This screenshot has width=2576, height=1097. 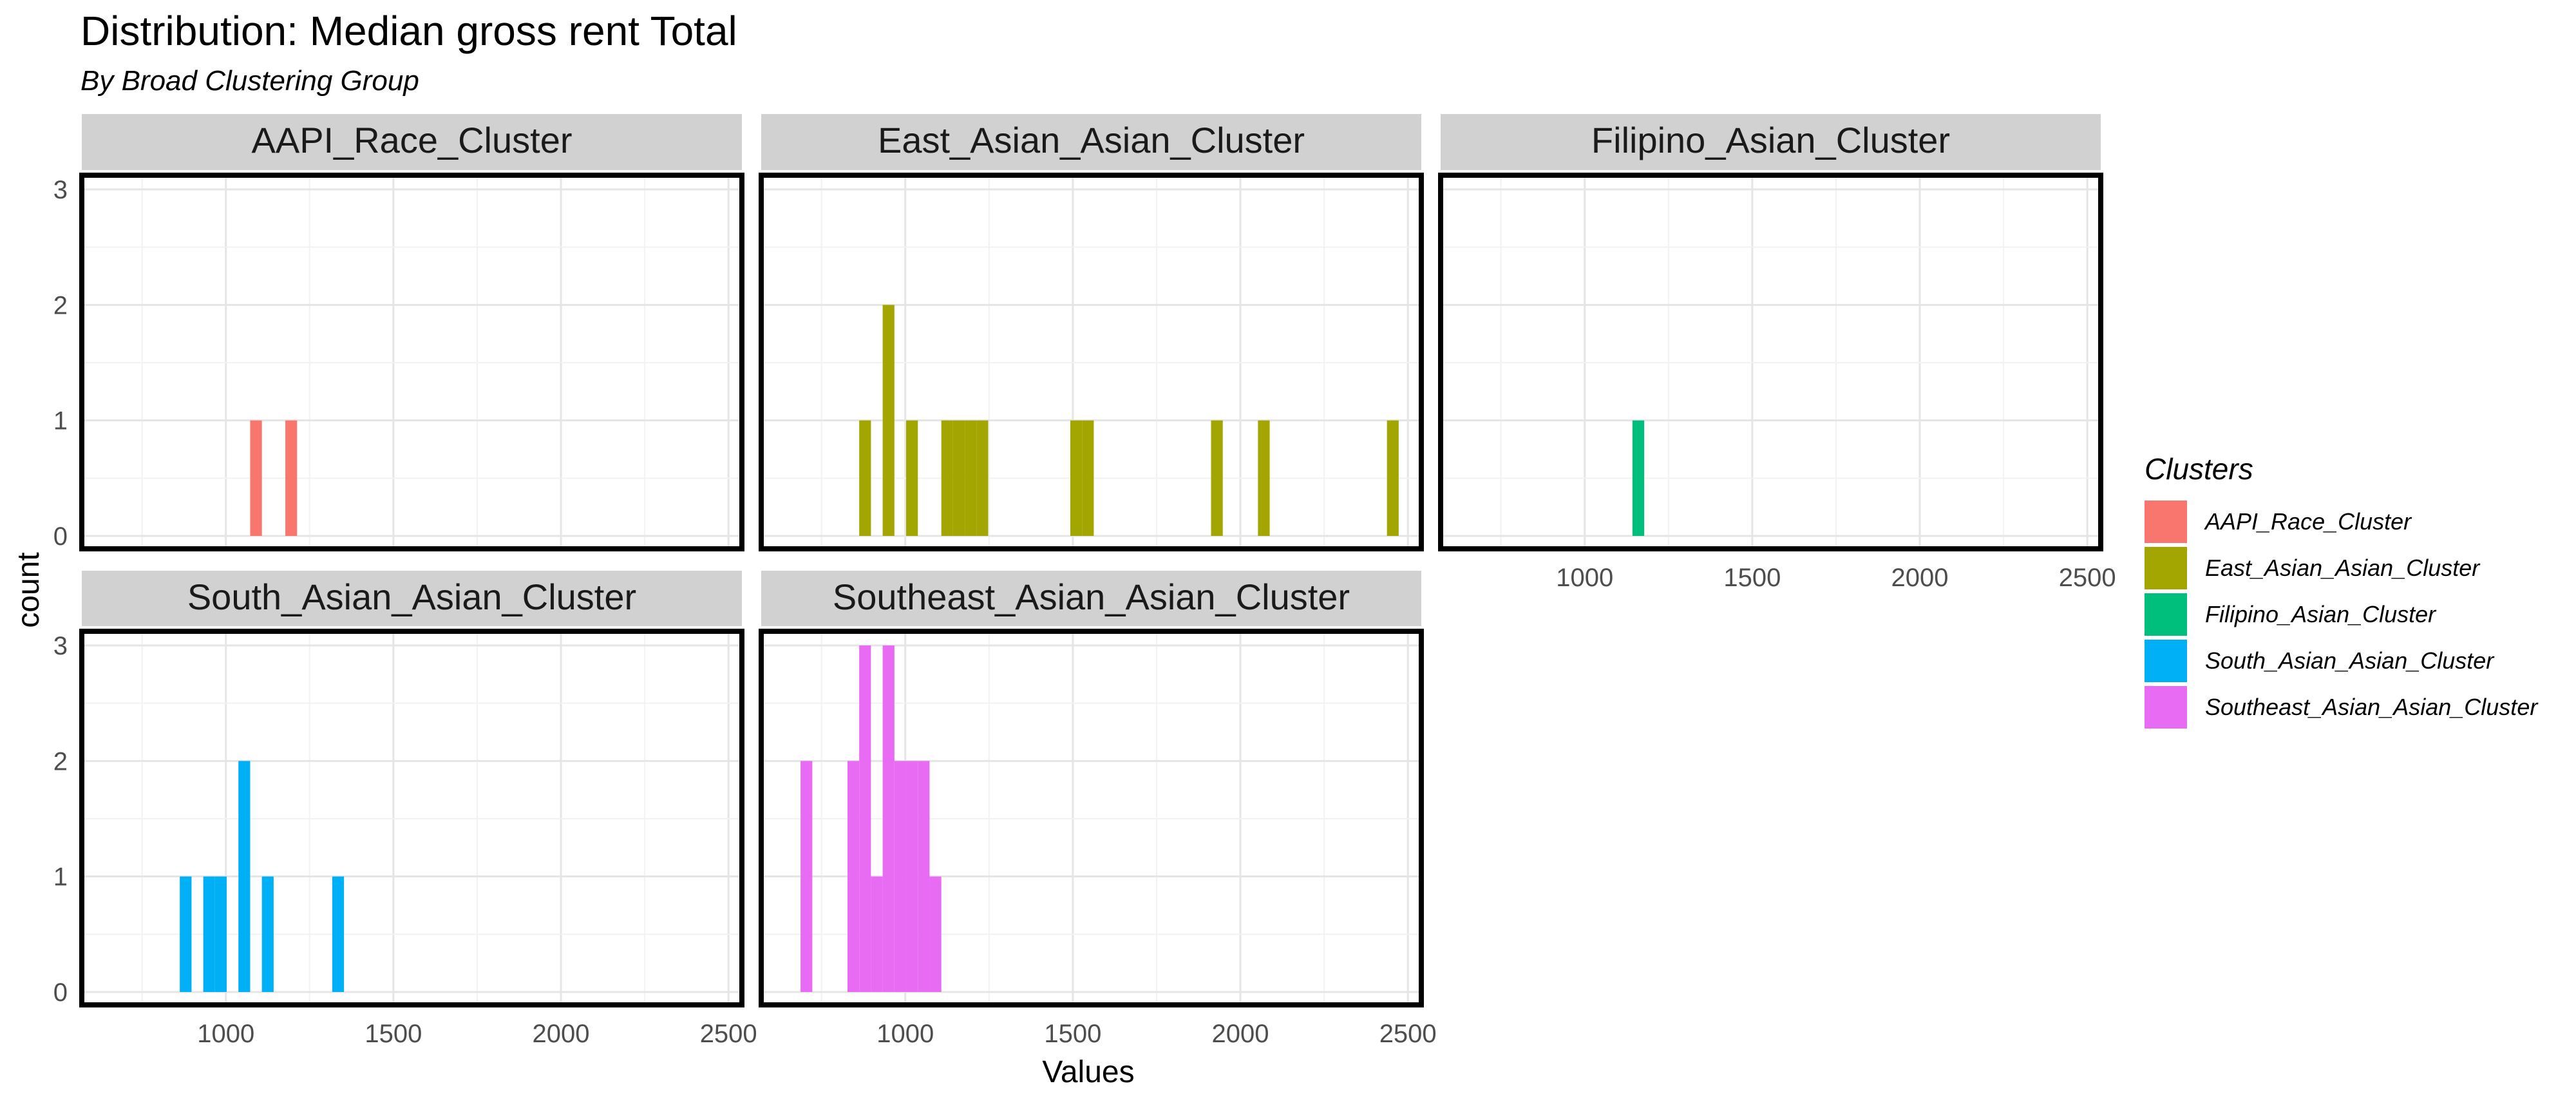 I want to click on facet-strip-label: Filipino_Asian_Cluster, so click(x=1770, y=140).